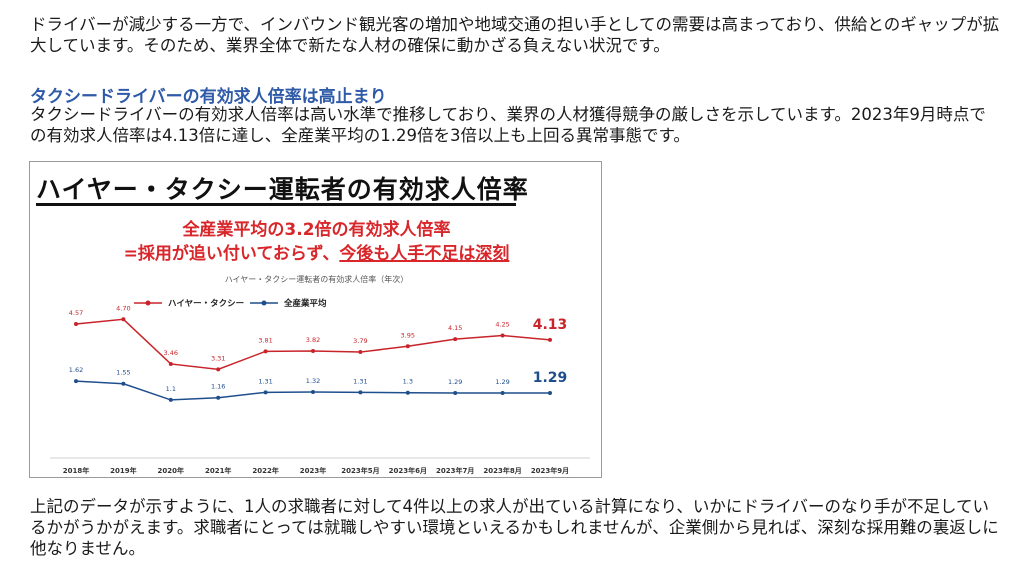  I want to click on data-label-0-0: 4.57, so click(76, 313).